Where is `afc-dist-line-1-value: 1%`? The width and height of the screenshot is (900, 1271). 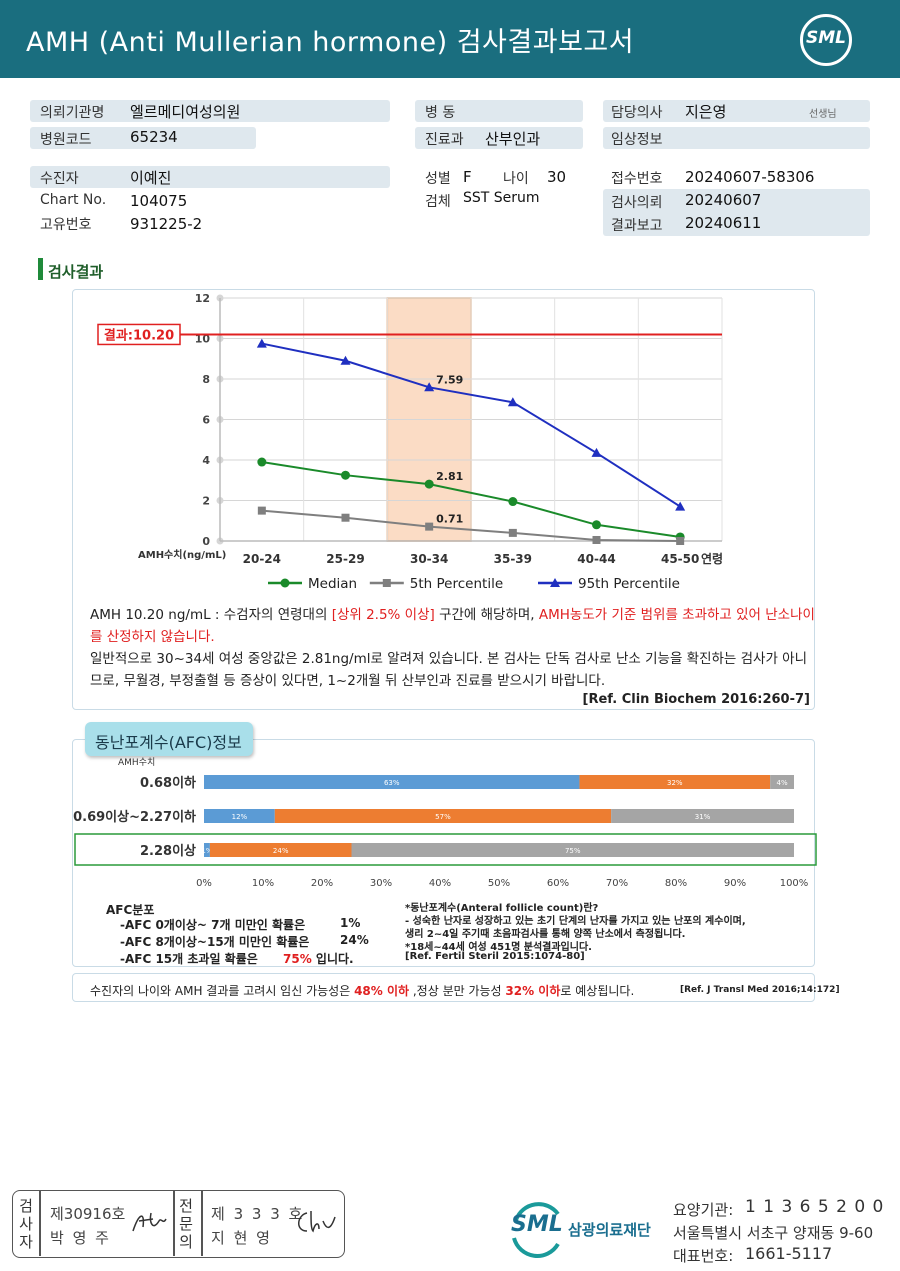 afc-dist-line-1-value: 1% is located at coordinates (350, 923).